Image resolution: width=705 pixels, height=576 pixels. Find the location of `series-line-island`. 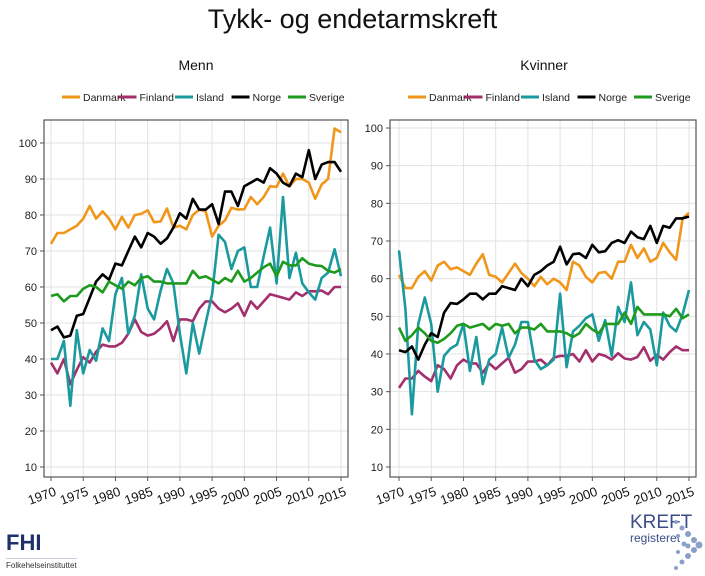

series-line-island is located at coordinates (544, 333).